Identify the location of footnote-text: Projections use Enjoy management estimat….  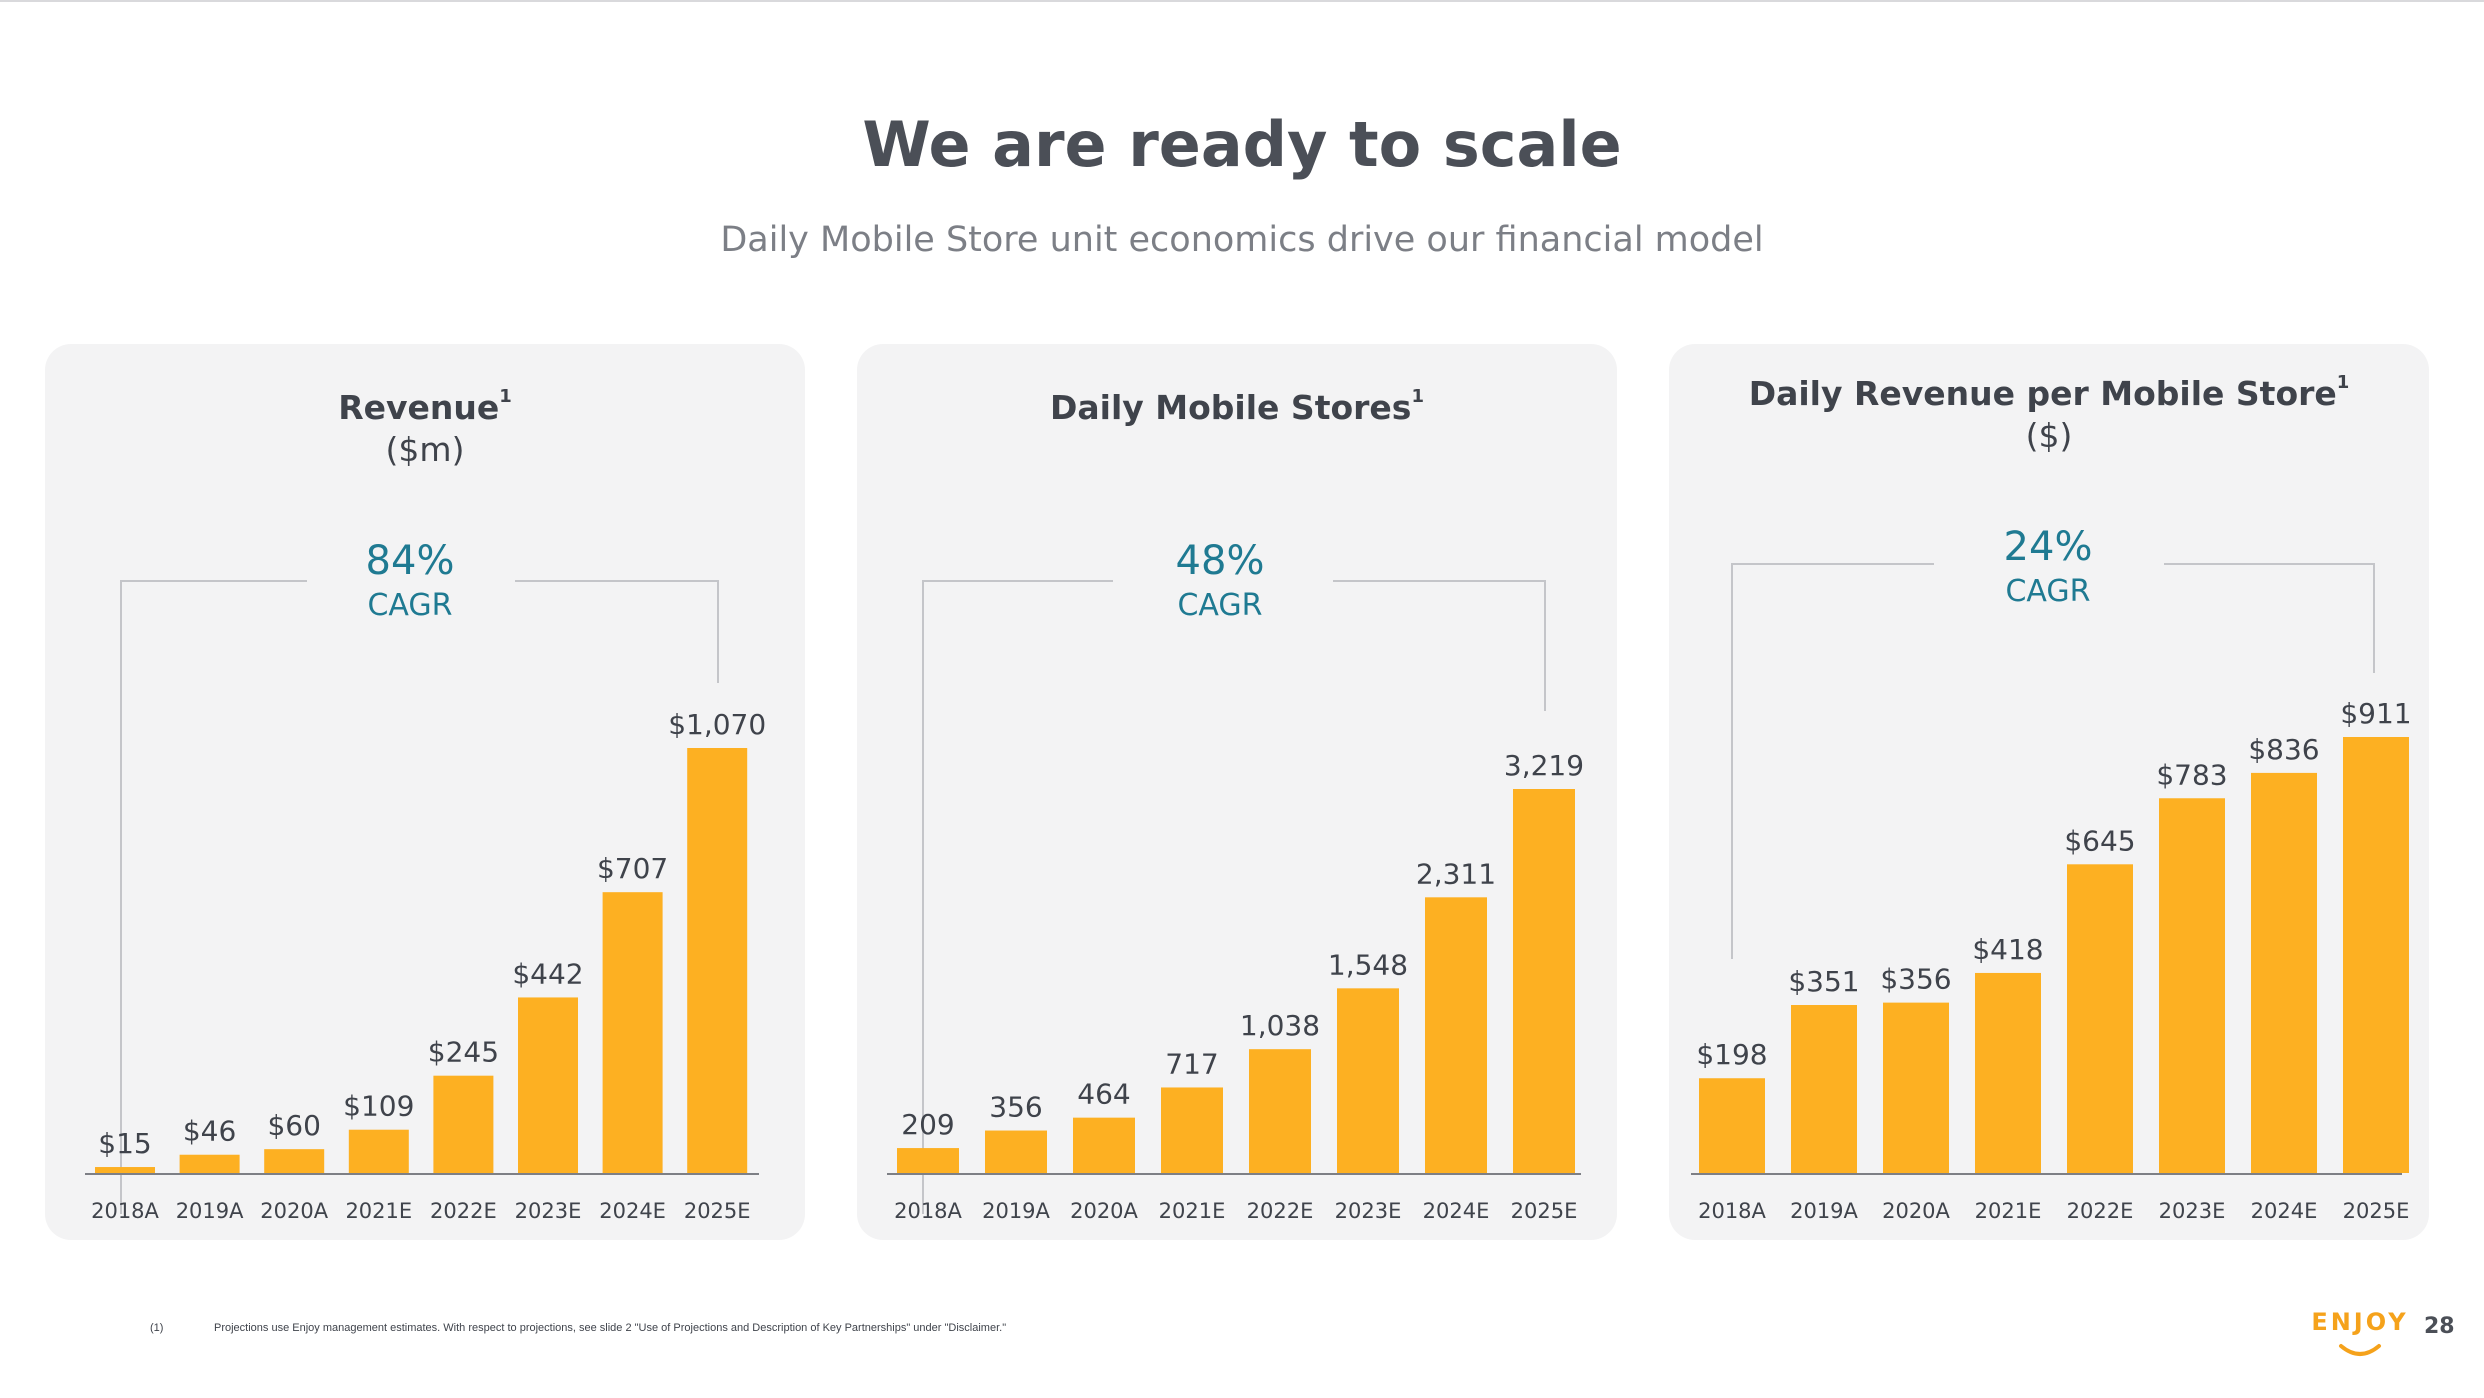
(610, 1328).